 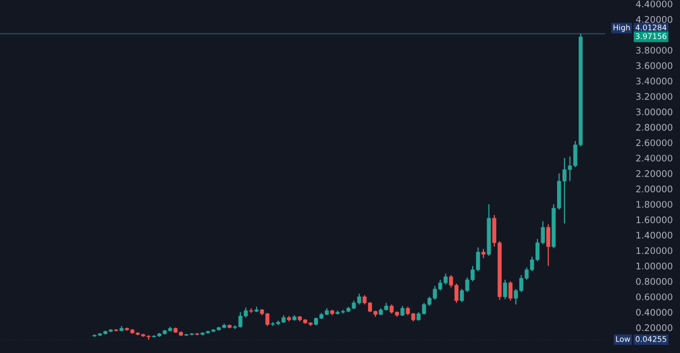 What do you see at coordinates (654, 220) in the screenshot?
I see `y-tick-label: 1.60000` at bounding box center [654, 220].